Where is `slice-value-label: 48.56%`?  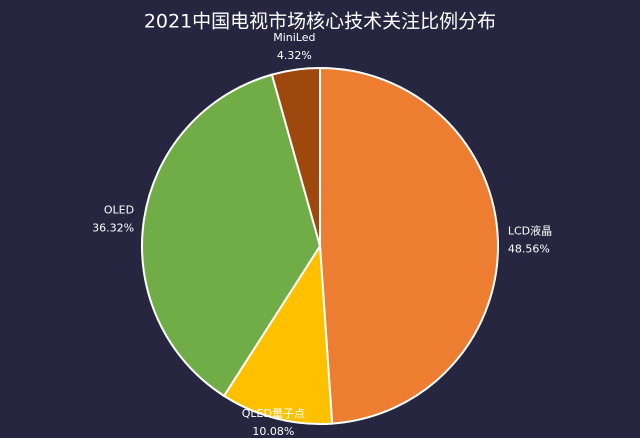
slice-value-label: 48.56% is located at coordinates (529, 249).